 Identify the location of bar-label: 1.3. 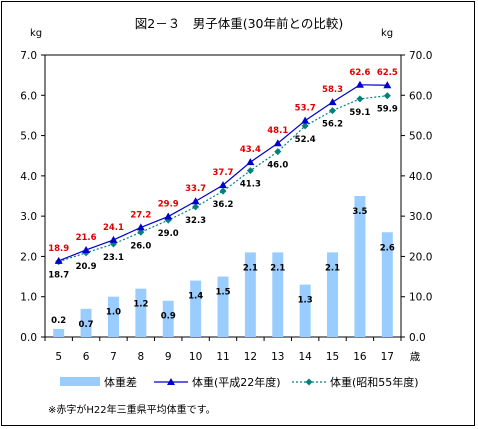
(305, 301).